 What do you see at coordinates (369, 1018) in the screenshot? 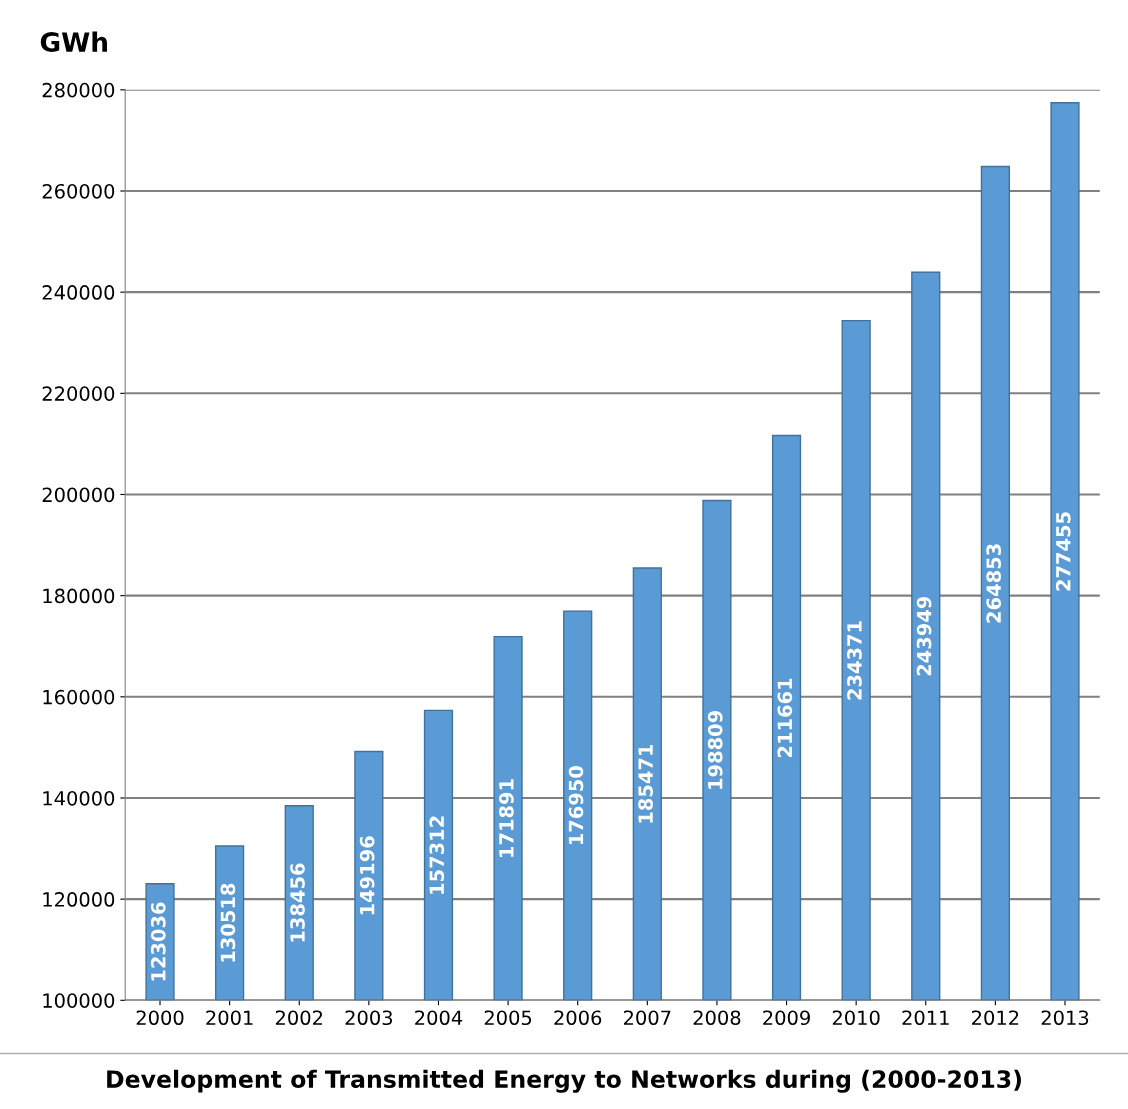
I see `x-tick-label: 2003` at bounding box center [369, 1018].